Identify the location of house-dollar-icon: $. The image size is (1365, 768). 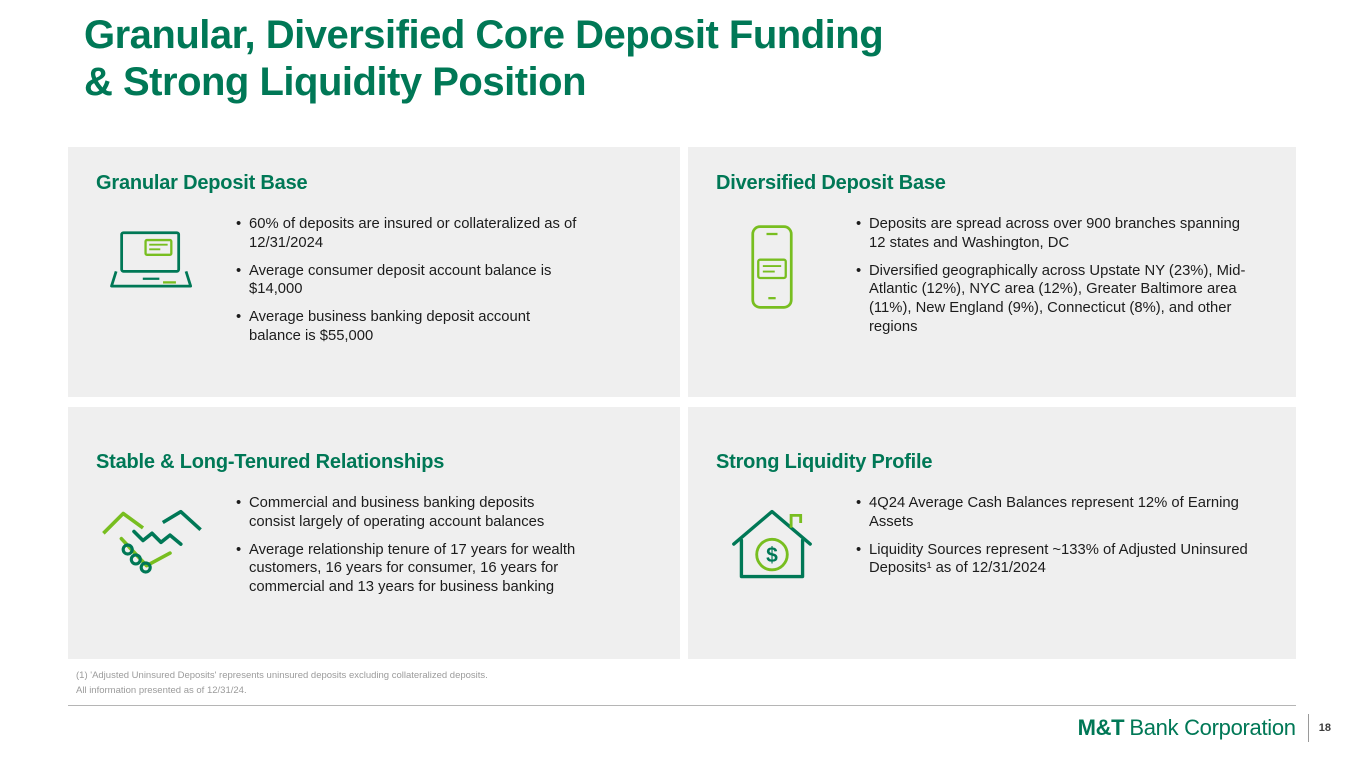
(772, 537).